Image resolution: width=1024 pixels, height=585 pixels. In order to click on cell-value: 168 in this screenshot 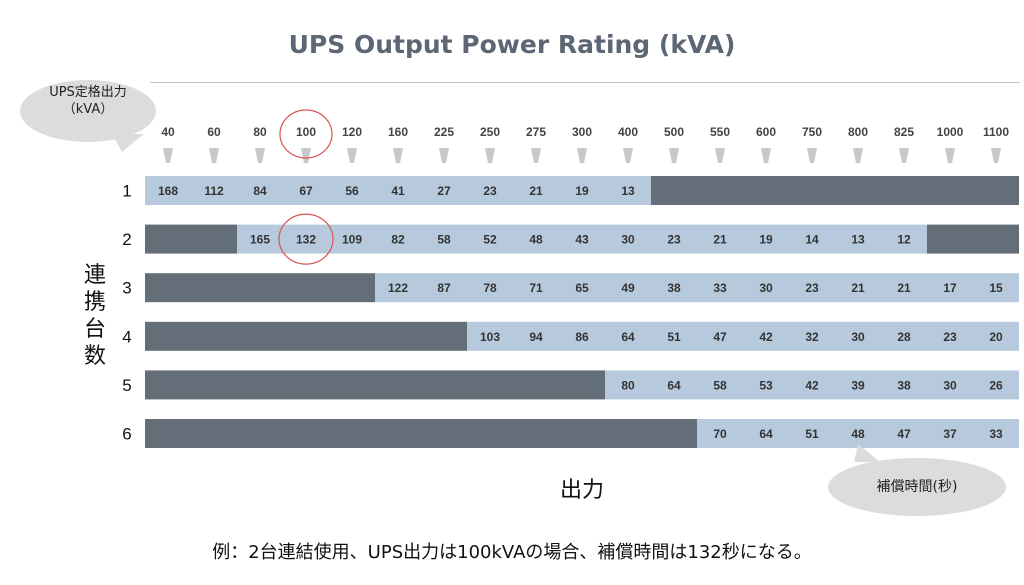, I will do `click(168, 191)`.